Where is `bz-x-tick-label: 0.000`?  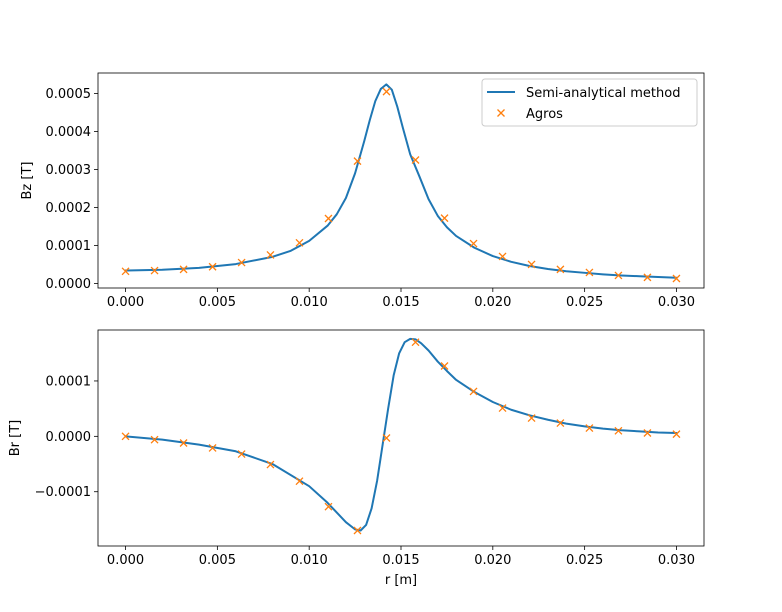 bz-x-tick-label: 0.000 is located at coordinates (125, 302).